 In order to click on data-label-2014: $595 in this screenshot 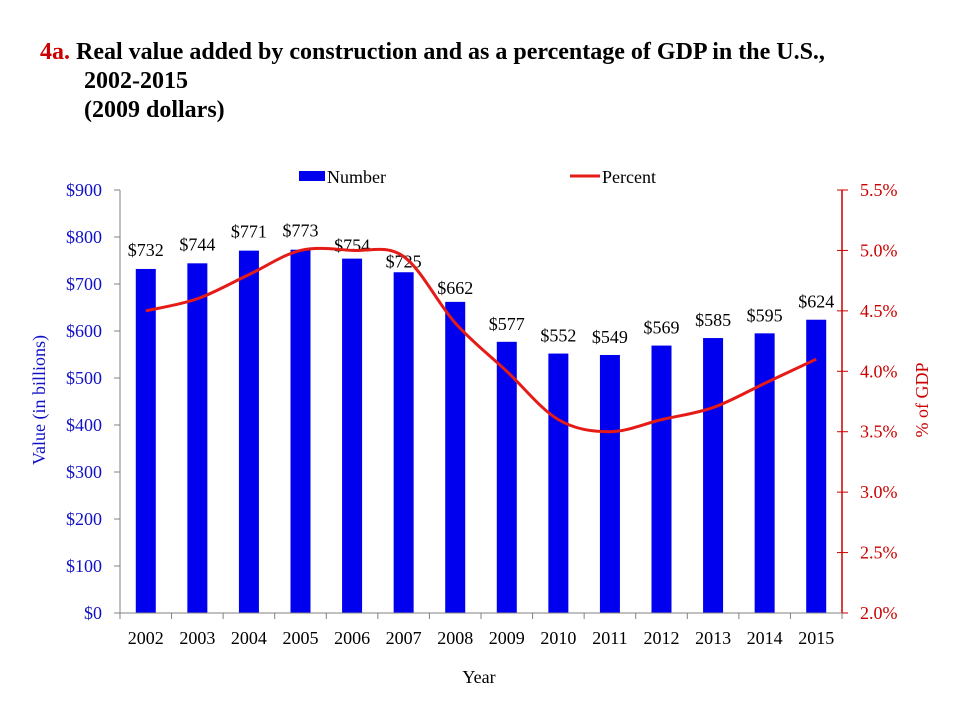, I will do `click(765, 315)`.